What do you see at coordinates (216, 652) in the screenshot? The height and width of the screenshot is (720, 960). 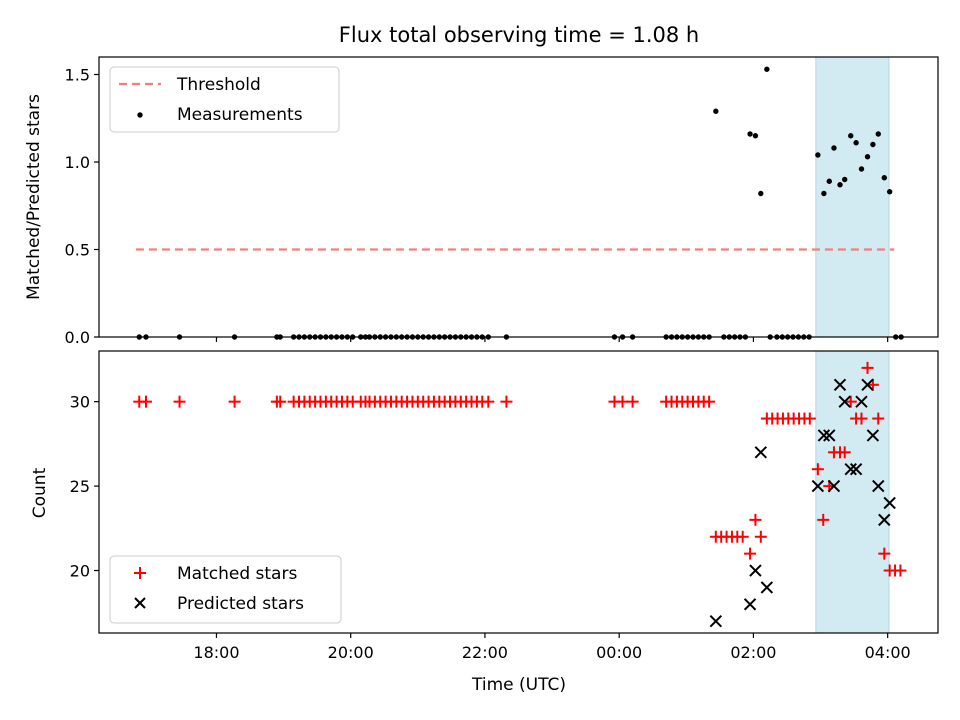 I see `x-tick-label: 18:00` at bounding box center [216, 652].